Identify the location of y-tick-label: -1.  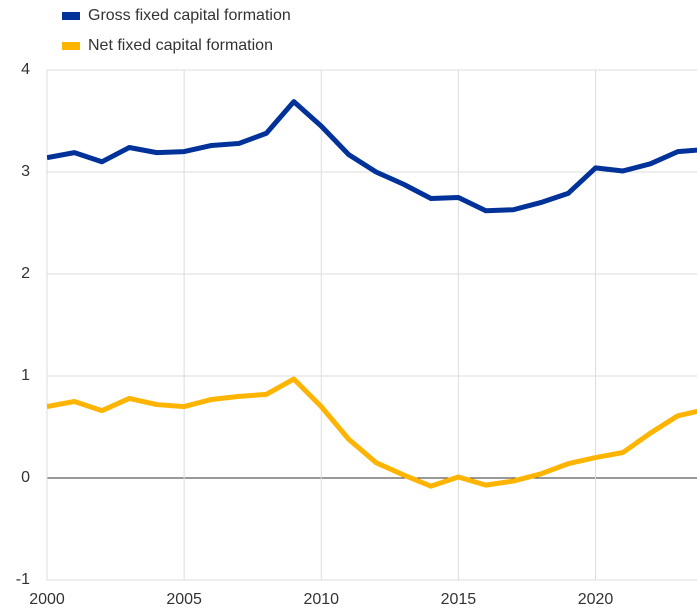
(23, 579).